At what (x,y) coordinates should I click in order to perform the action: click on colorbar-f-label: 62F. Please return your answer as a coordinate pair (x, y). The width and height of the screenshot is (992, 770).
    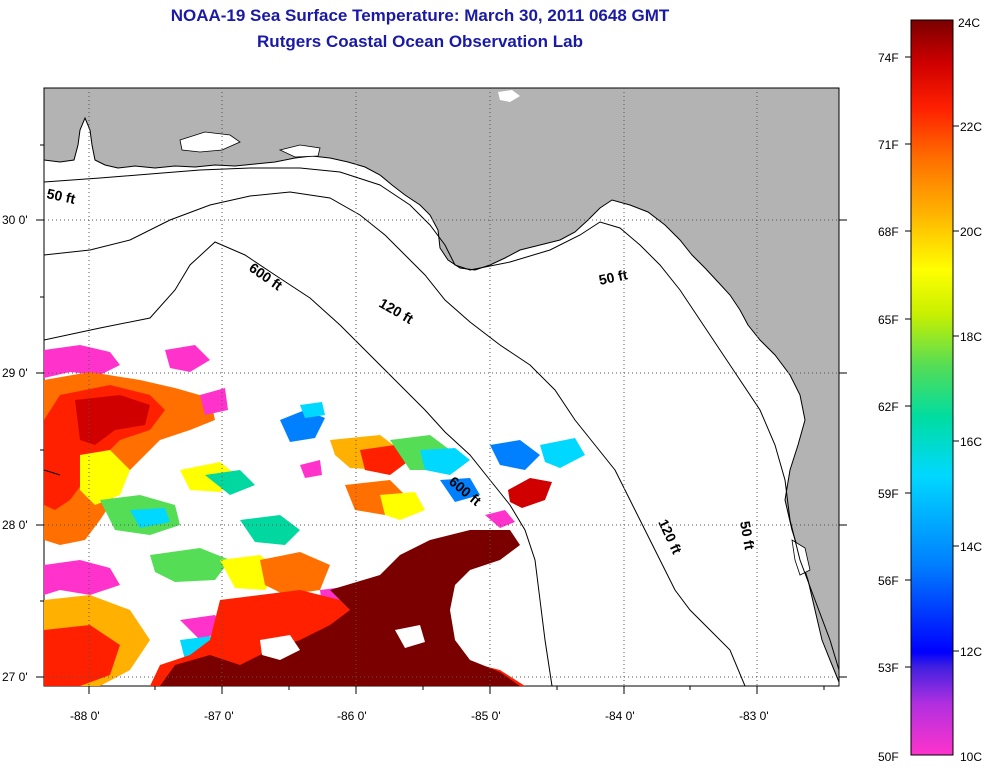
    Looking at the image, I should click on (888, 407).